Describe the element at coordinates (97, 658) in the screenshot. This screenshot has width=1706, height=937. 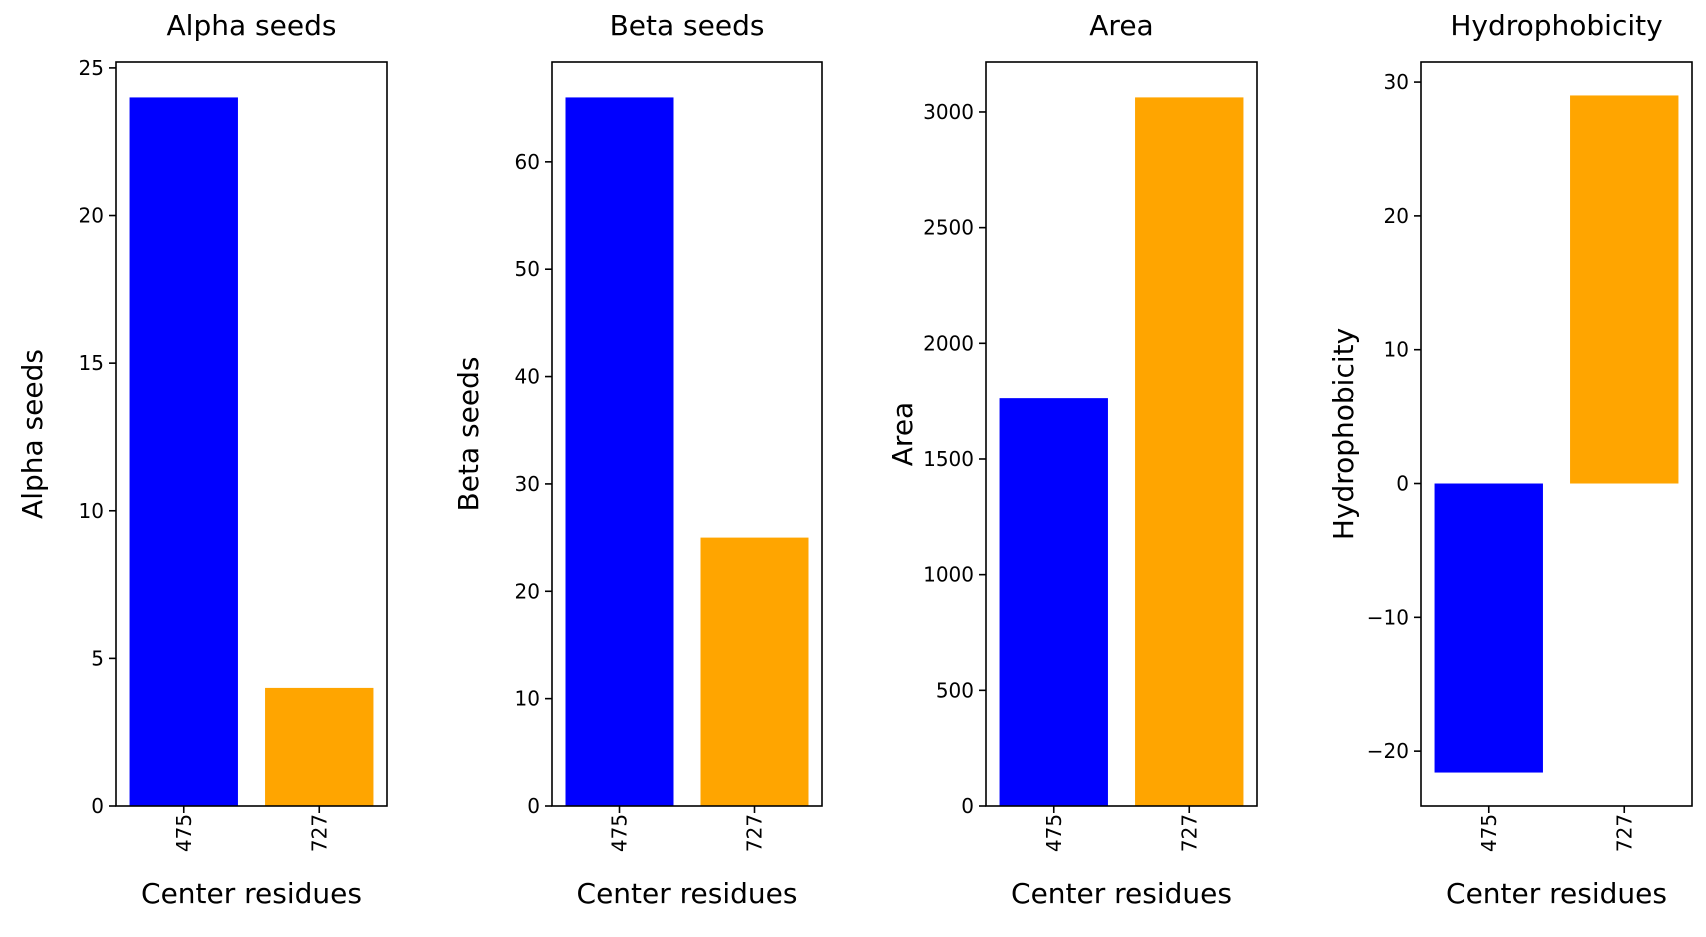
I see `y-tick-label: 5` at that location.